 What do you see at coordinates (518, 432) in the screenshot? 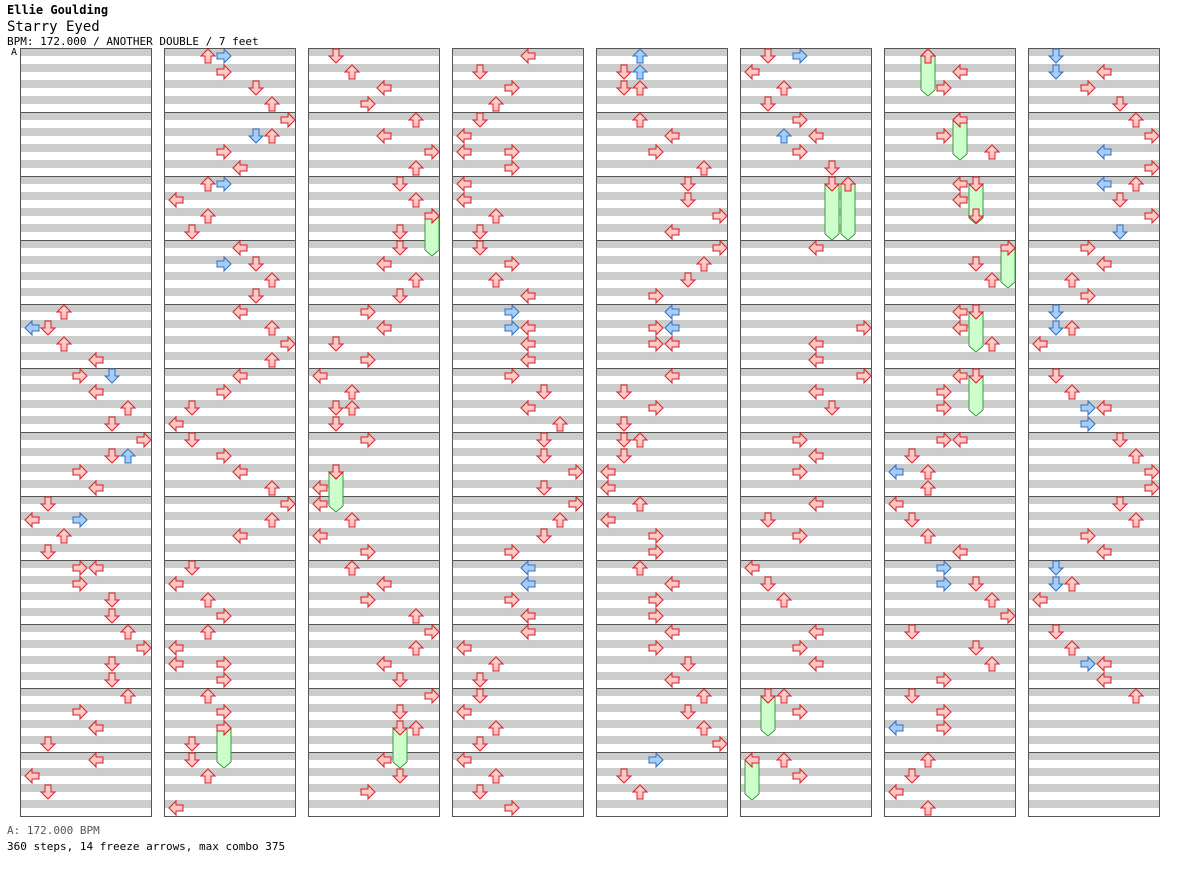
I see `column-border` at bounding box center [518, 432].